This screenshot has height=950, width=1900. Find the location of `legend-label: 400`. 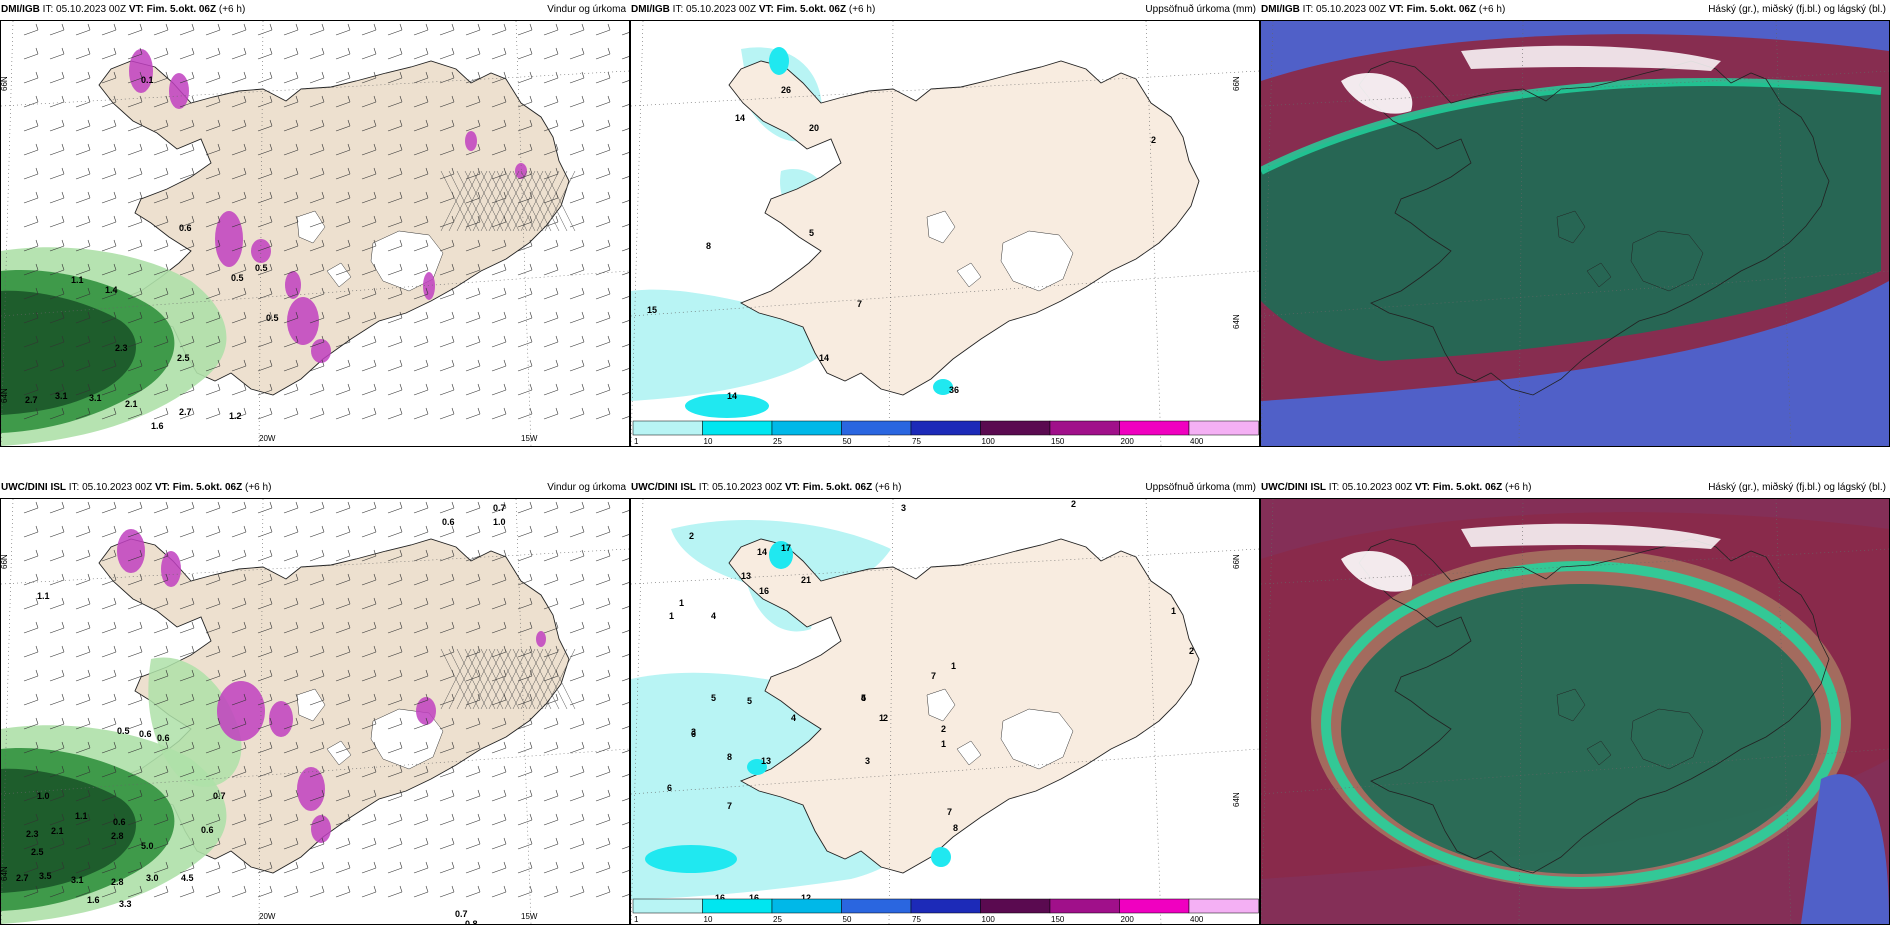

legend-label: 400 is located at coordinates (1197, 441).